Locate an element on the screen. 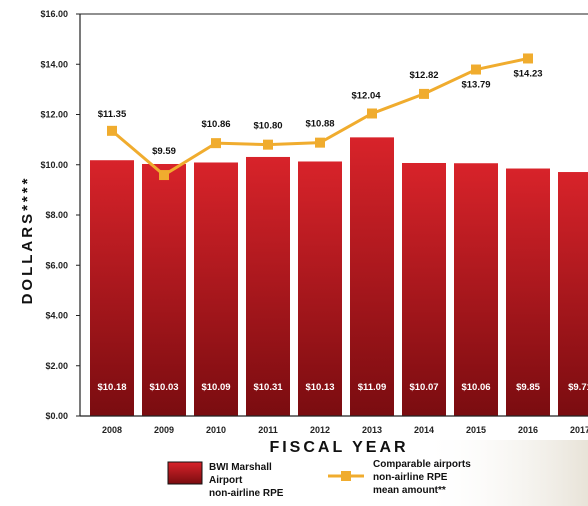 The image size is (588, 506). line-value-label: $12.04 is located at coordinates (366, 95).